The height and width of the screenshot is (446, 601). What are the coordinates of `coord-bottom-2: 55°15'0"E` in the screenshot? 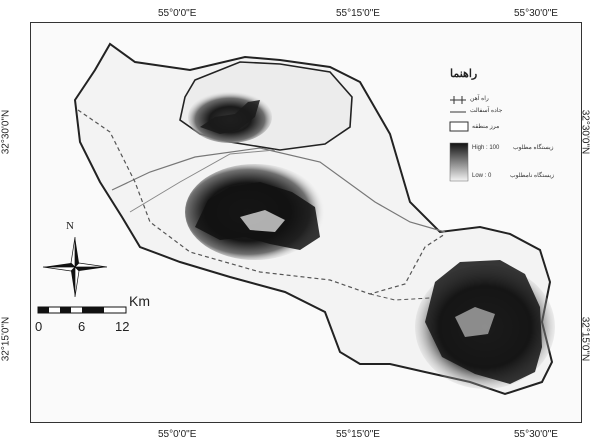 It's located at (358, 434).